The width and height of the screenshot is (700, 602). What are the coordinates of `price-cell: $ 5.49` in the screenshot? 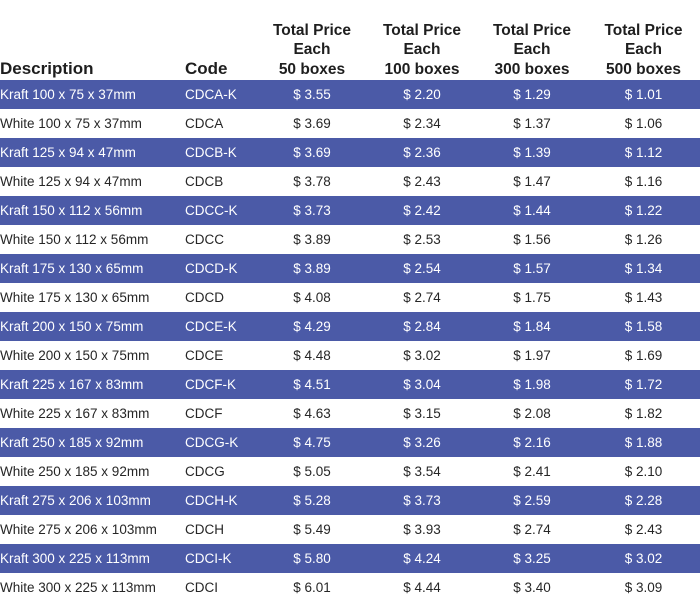 It's located at (312, 529).